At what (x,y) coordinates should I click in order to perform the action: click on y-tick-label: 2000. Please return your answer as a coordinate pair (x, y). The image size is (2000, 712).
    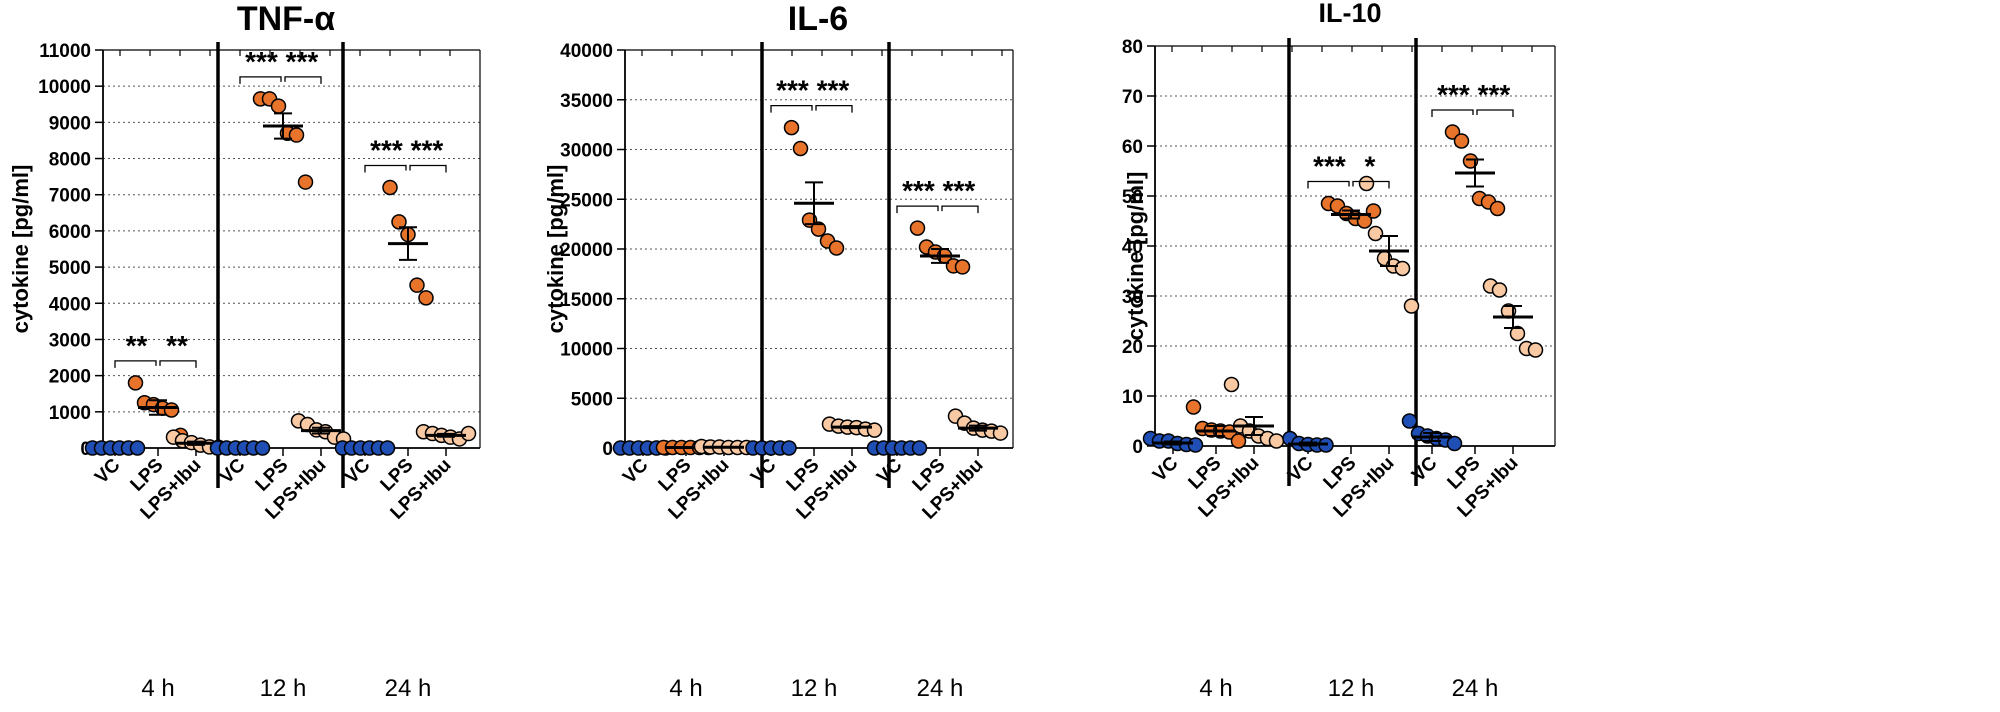
    Looking at the image, I should click on (70, 377).